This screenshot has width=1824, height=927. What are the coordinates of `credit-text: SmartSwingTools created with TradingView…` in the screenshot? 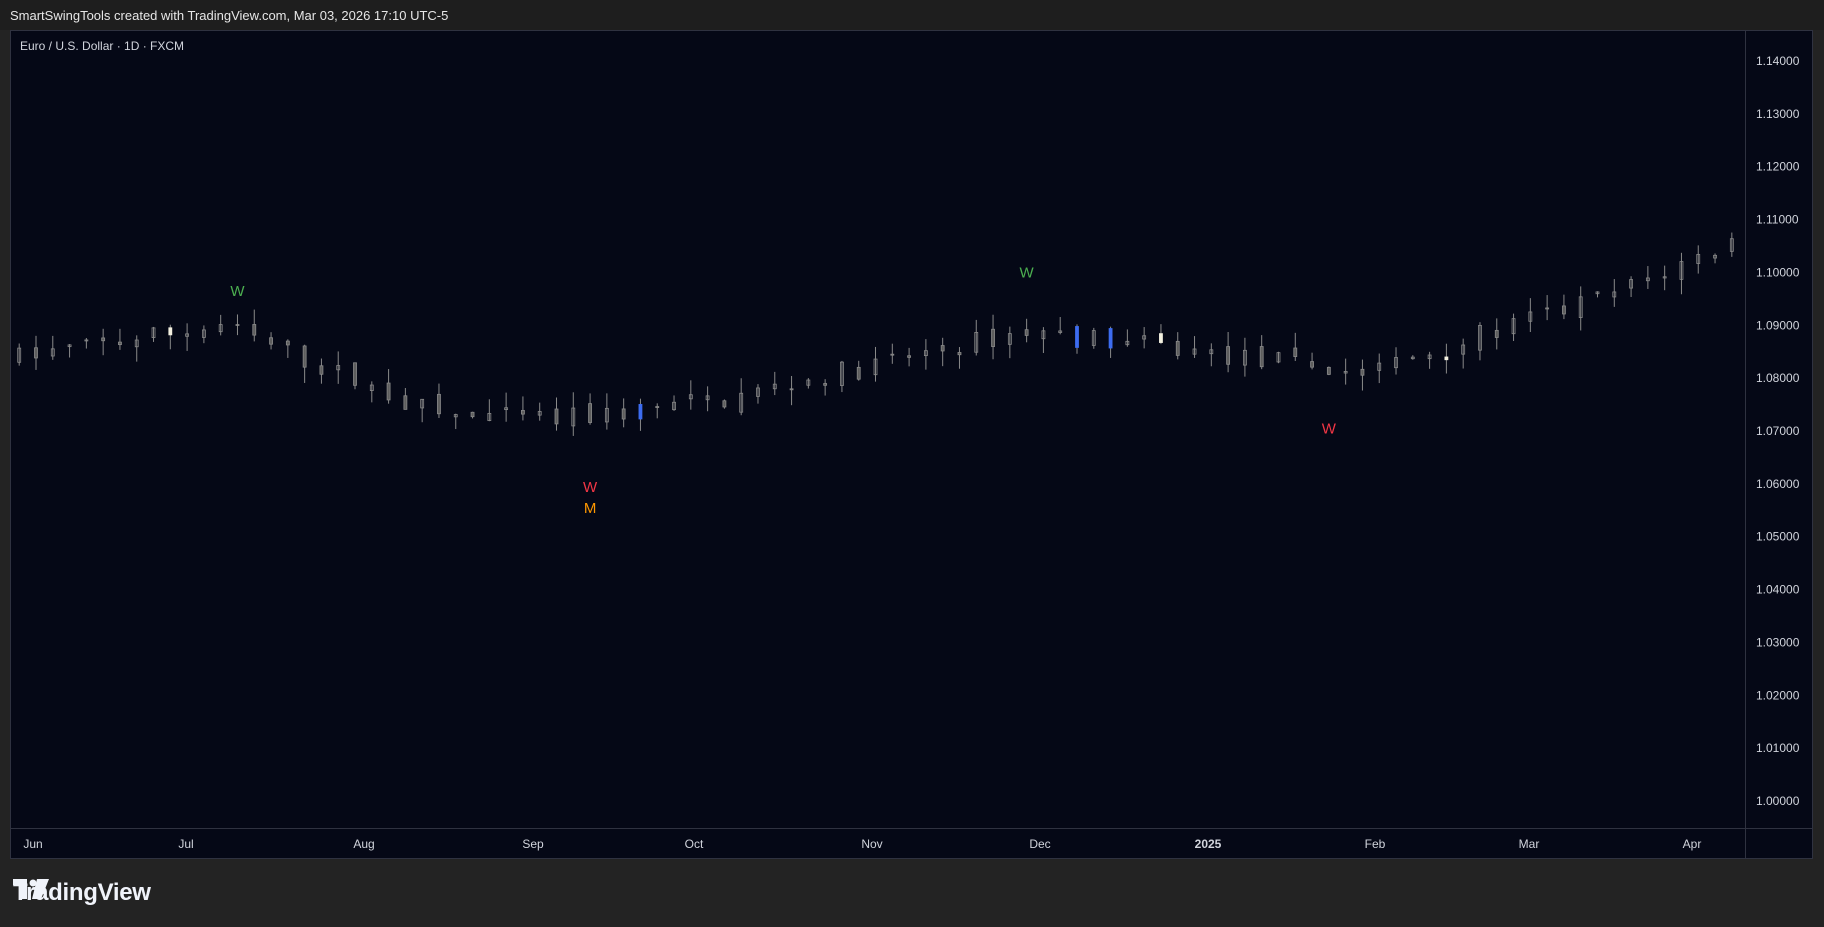 It's located at (229, 15).